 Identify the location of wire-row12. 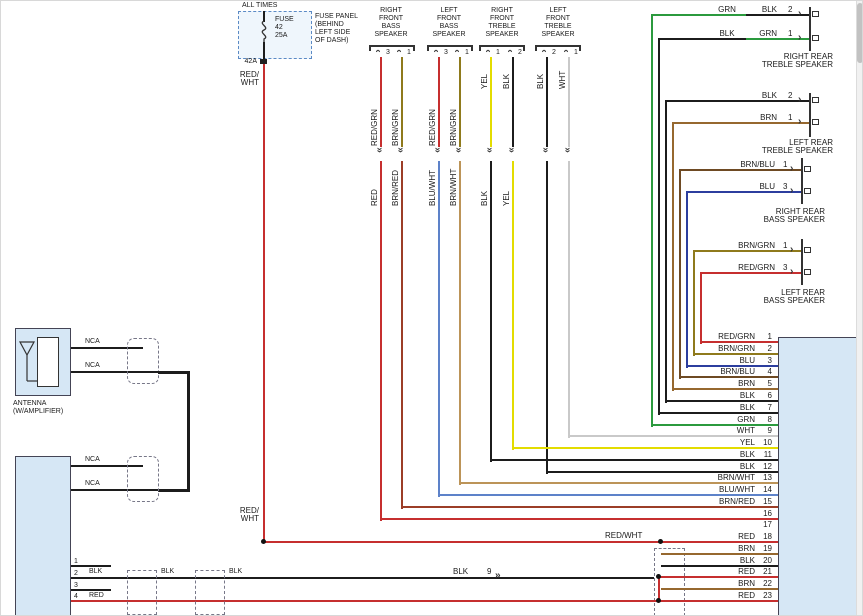
(662, 472).